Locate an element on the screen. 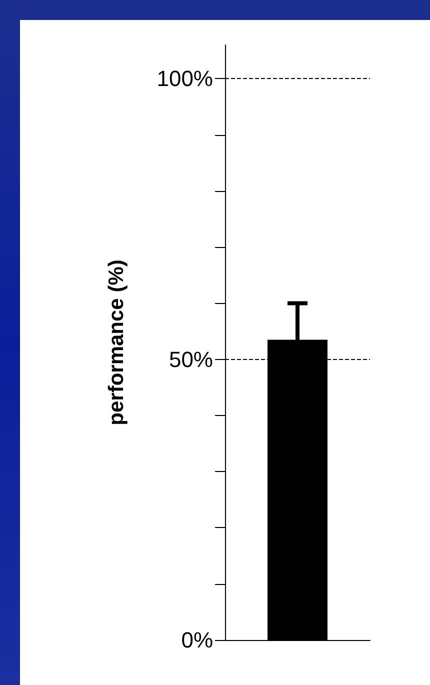 This screenshot has height=685, width=430. y-tick-label: 0% is located at coordinates (197, 640).